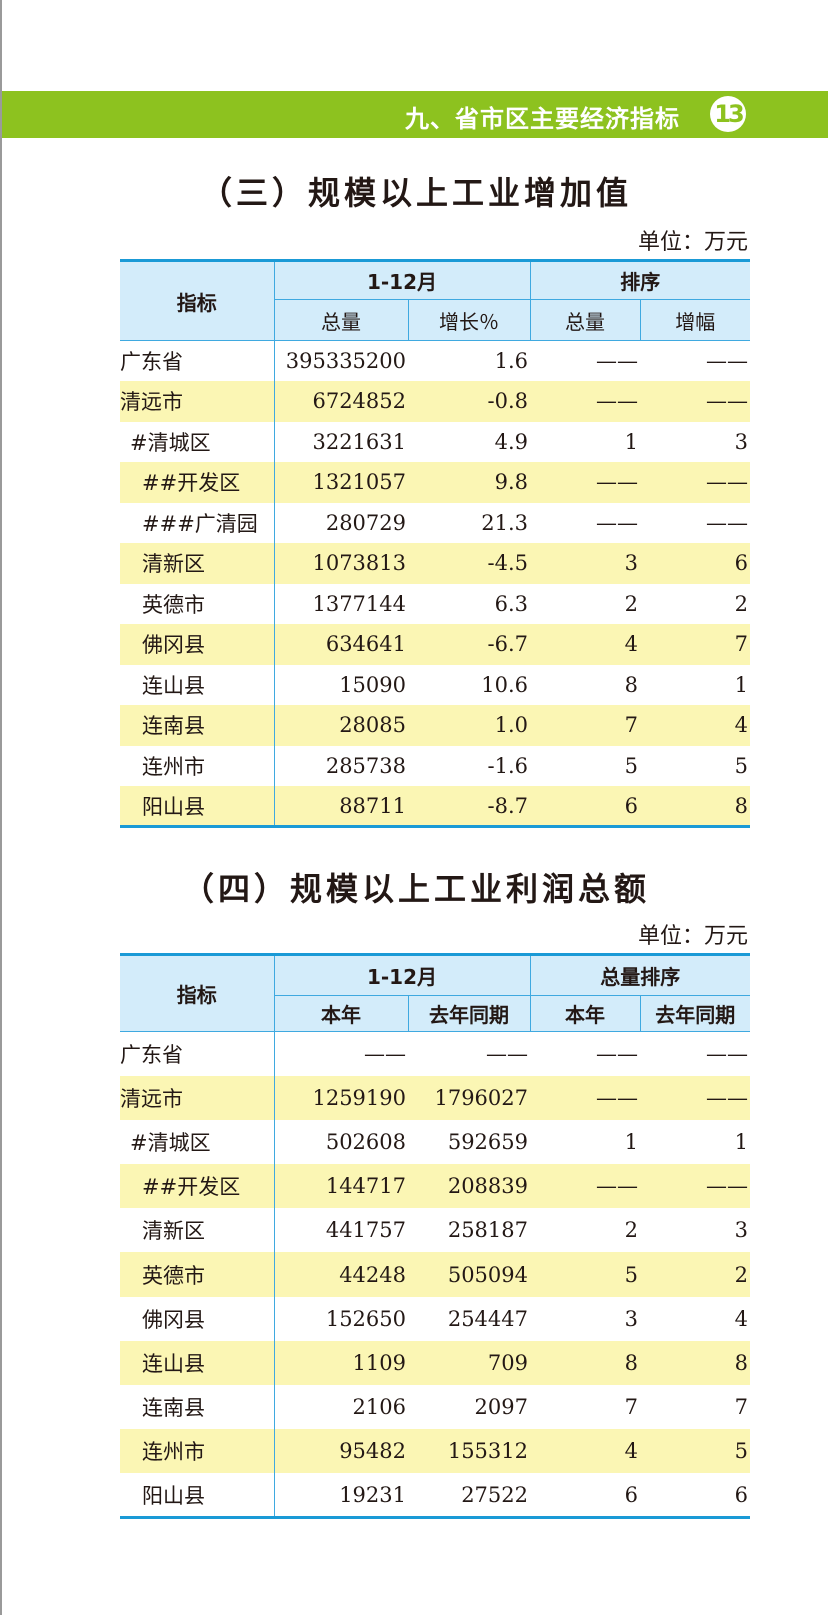 The width and height of the screenshot is (828, 1615). What do you see at coordinates (469, 1362) in the screenshot?
I see `cell-value: 709` at bounding box center [469, 1362].